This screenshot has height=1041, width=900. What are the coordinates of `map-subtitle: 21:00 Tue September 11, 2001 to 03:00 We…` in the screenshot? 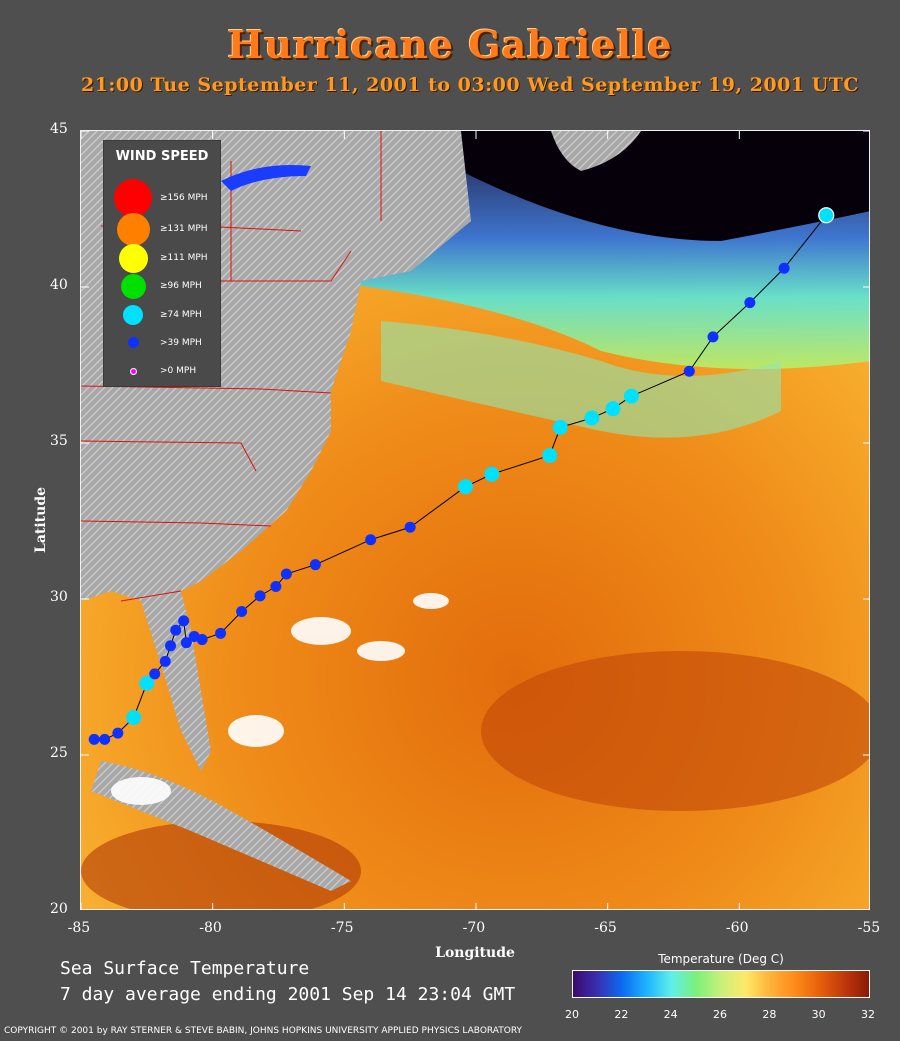 It's located at (470, 85).